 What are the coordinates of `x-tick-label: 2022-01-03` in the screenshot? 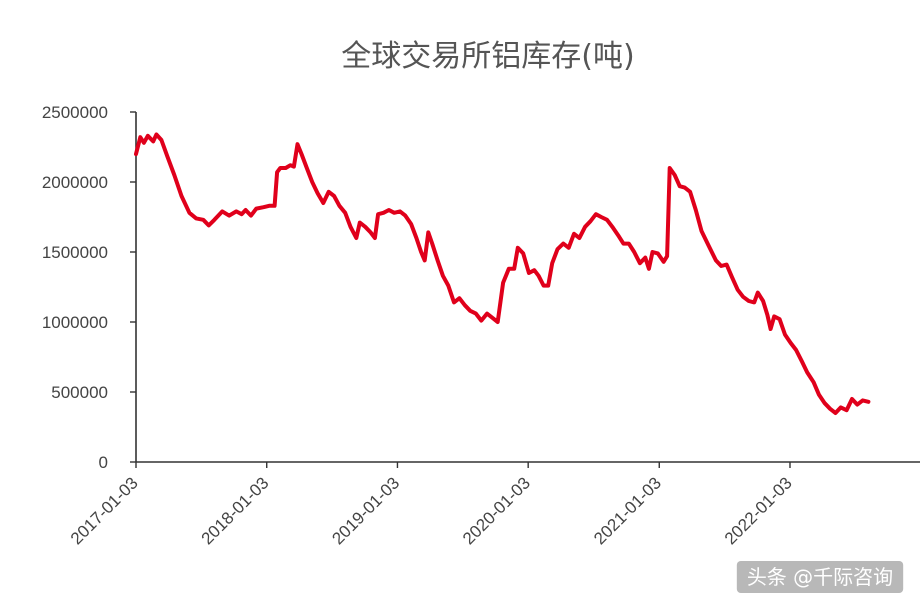 It's located at (758, 510).